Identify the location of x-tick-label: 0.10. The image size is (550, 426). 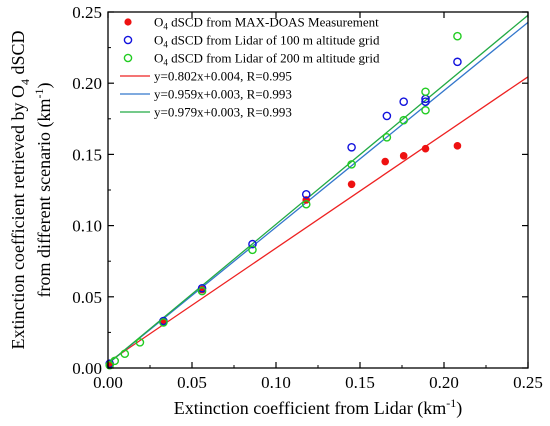
(276, 382).